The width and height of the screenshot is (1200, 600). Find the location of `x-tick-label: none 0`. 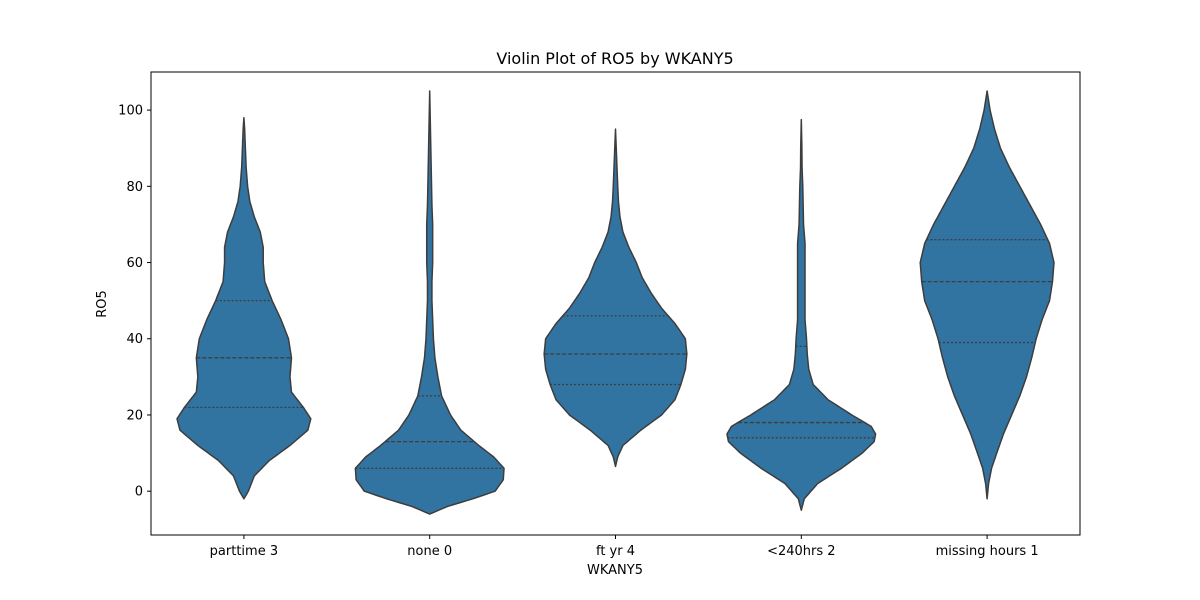

x-tick-label: none 0 is located at coordinates (429, 551).